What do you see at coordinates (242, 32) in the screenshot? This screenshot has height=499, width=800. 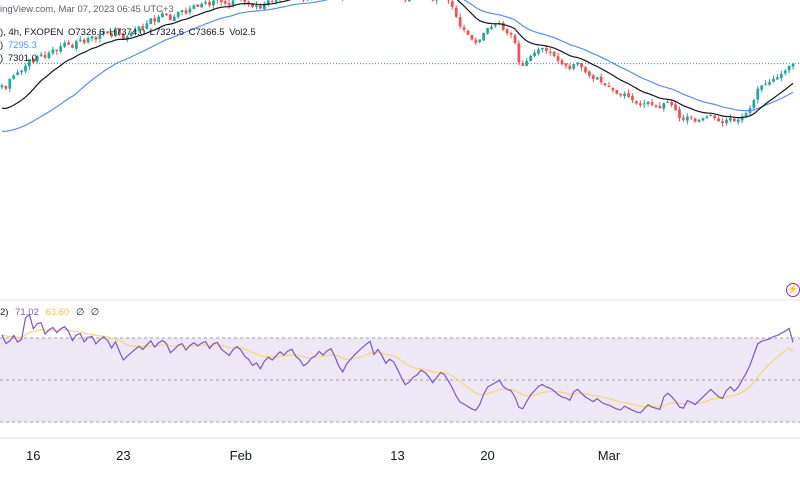 I see `volume-value: Vol2.5` at bounding box center [242, 32].